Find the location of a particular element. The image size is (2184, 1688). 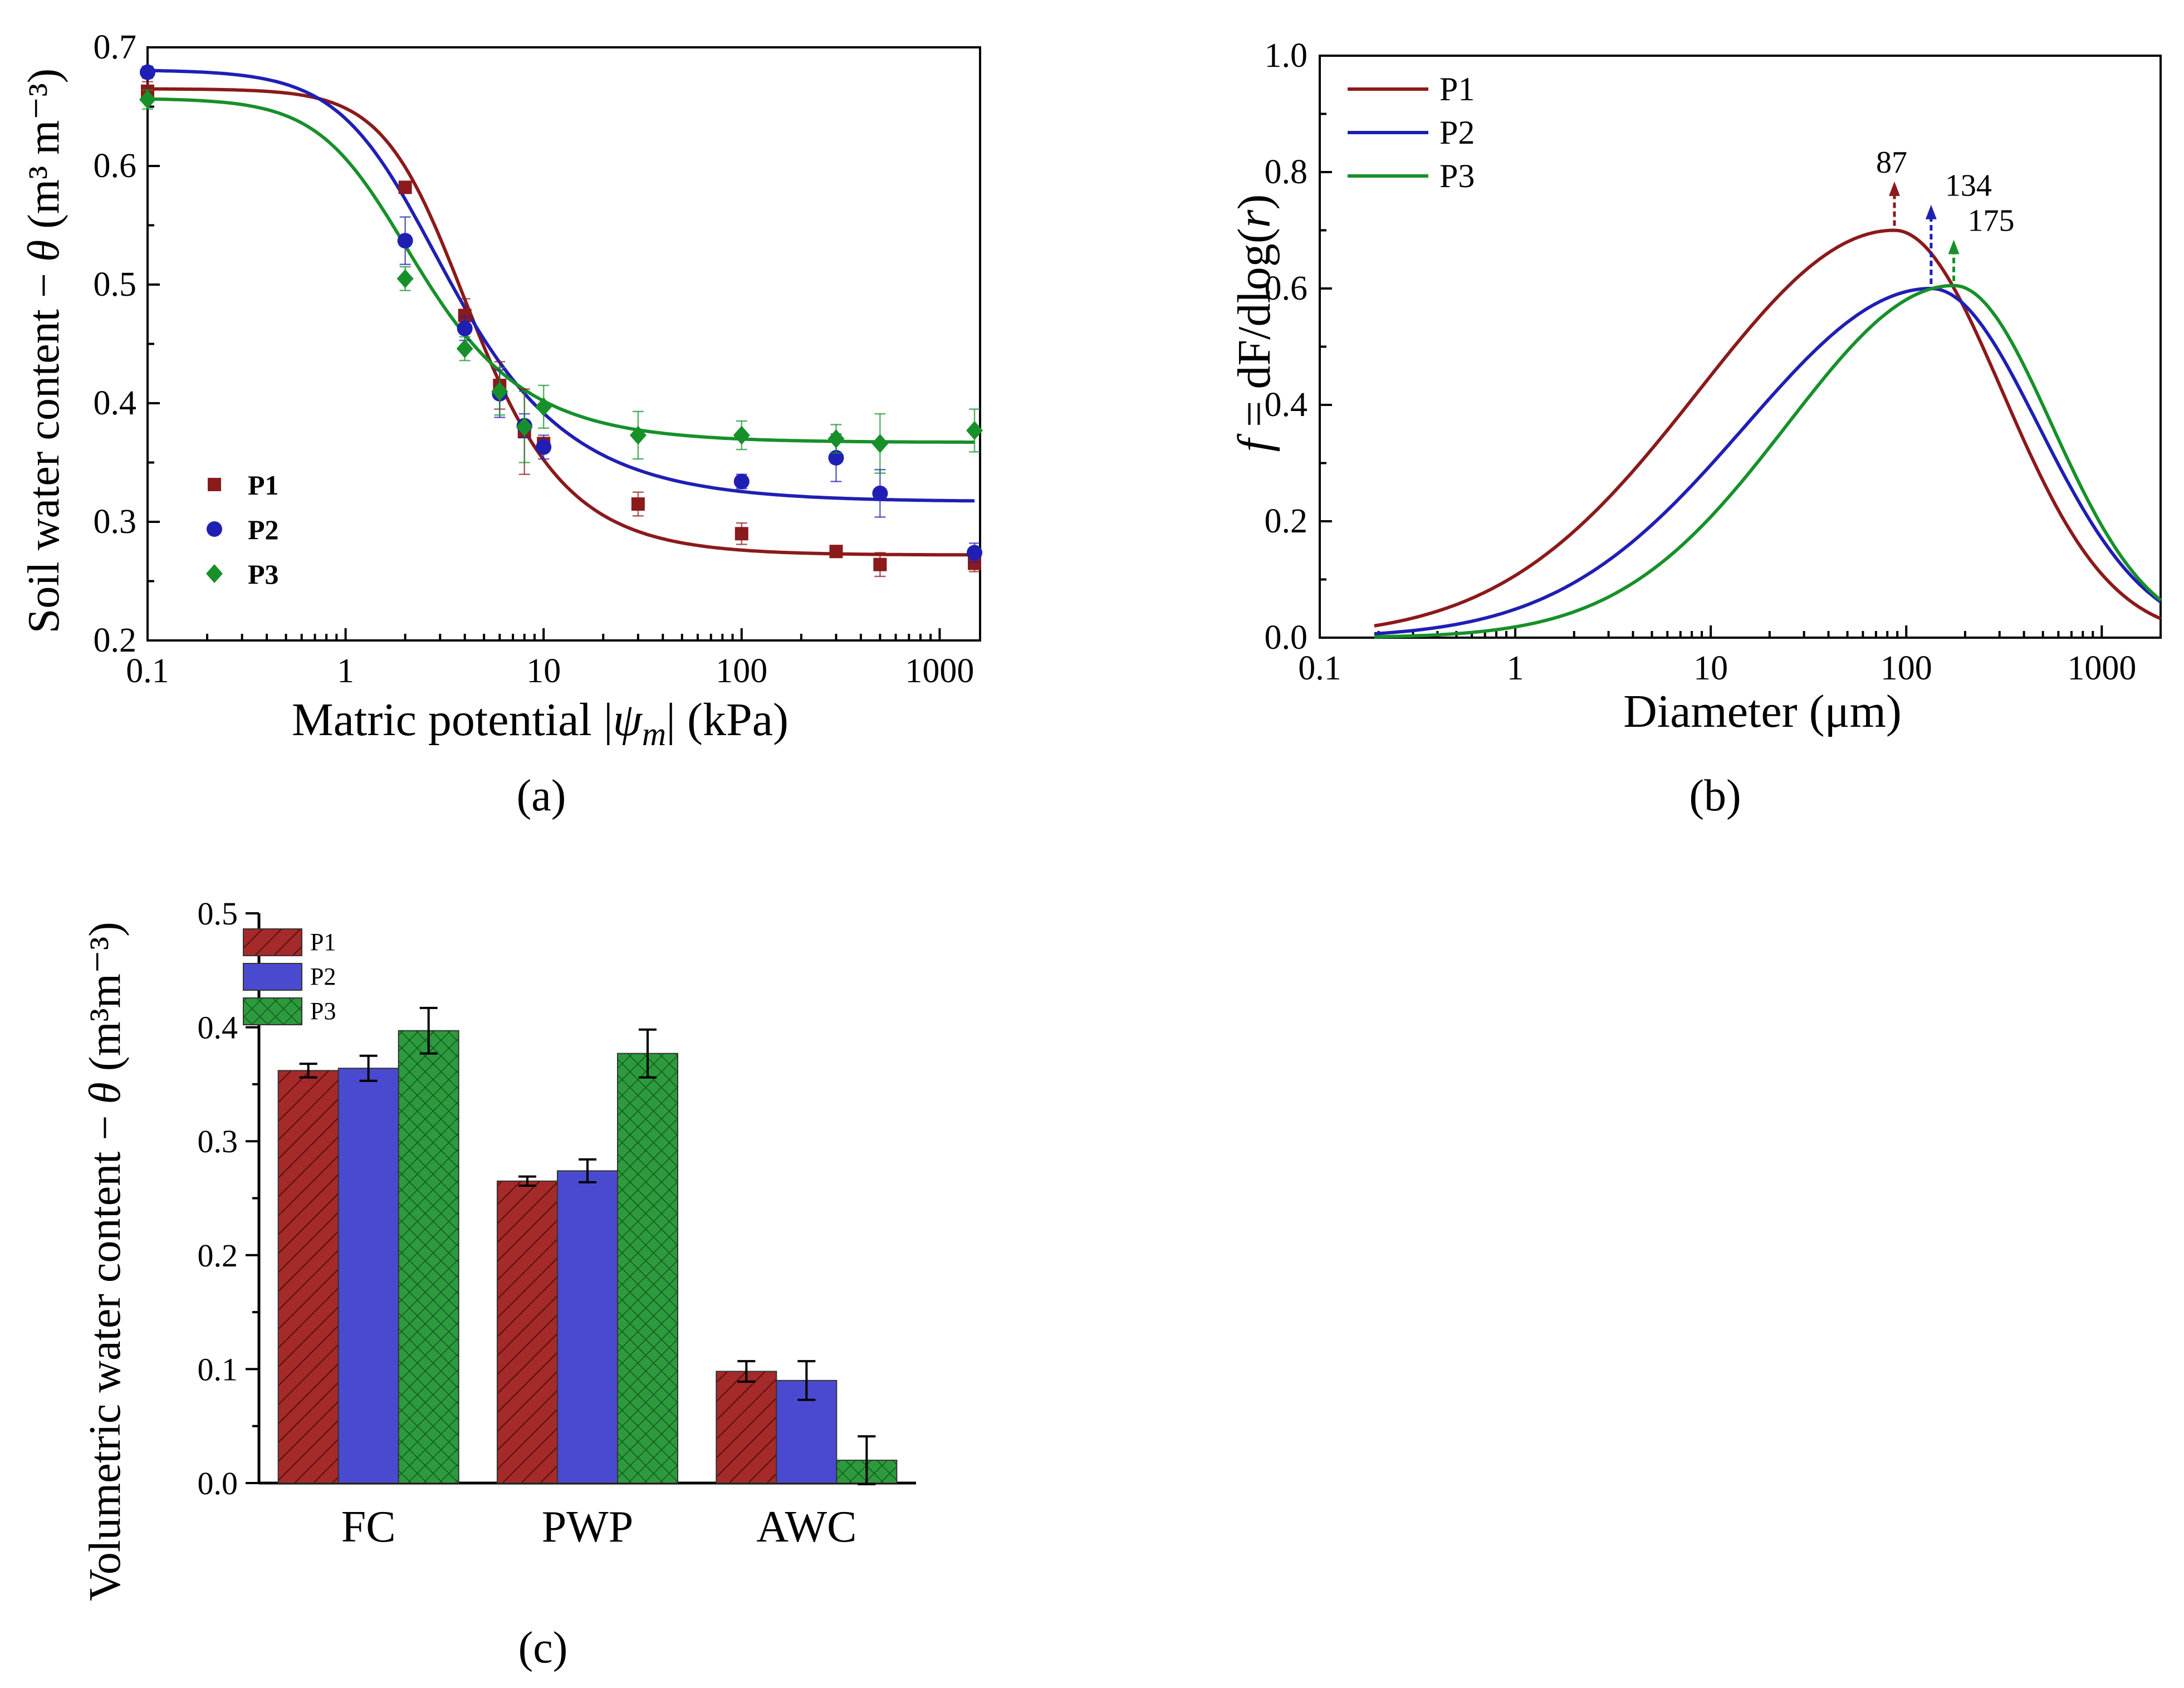

y-tick-label: 0.8 is located at coordinates (1286, 172).